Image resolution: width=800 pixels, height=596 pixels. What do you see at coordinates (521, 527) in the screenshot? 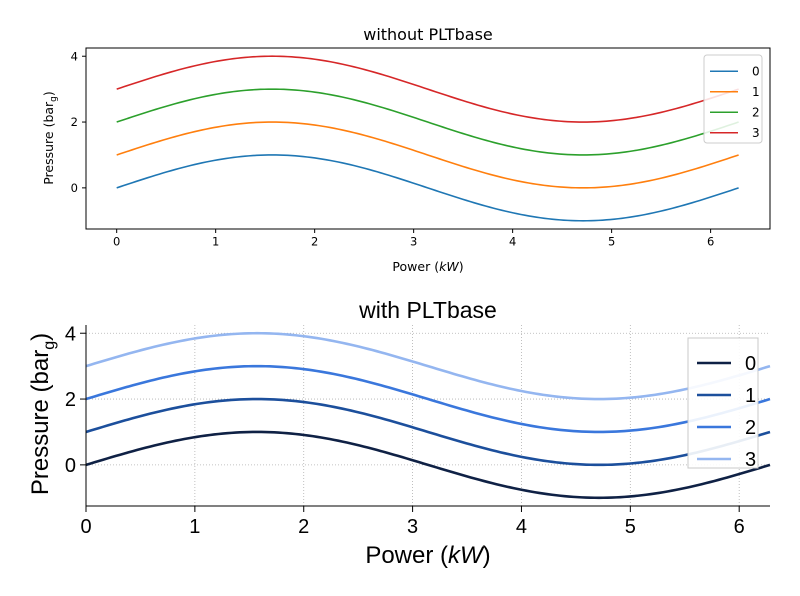
I see `chart-bottom-xtick-label-4: 4` at bounding box center [521, 527].